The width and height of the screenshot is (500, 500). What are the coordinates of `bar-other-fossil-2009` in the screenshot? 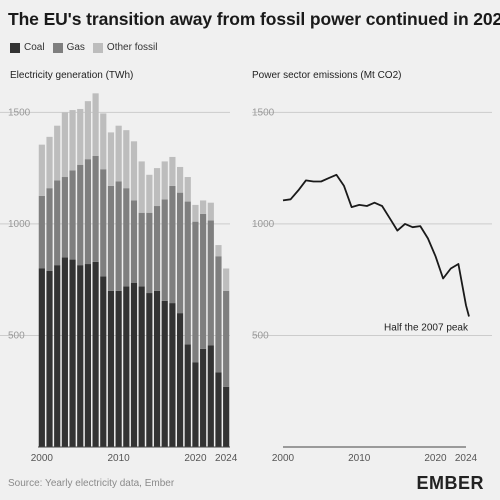 It's located at (111, 159).